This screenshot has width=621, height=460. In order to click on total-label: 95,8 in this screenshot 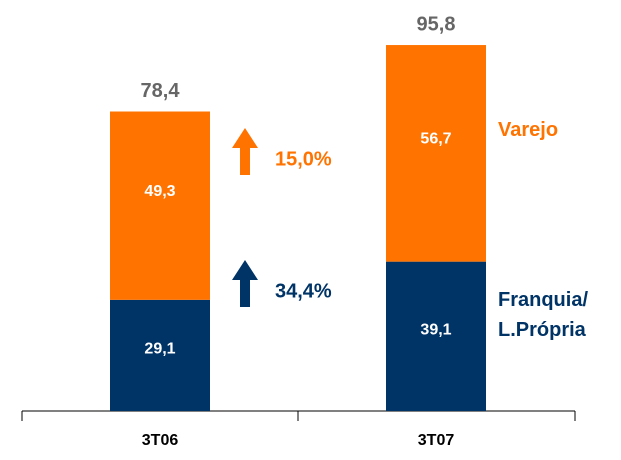, I will do `click(436, 24)`.